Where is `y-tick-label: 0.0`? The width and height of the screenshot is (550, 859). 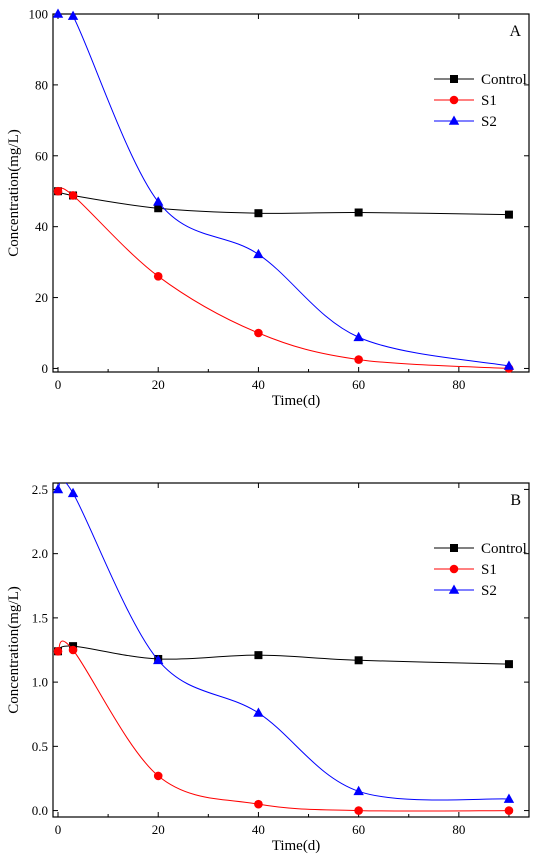 y-tick-label: 0.0 is located at coordinates (40, 810).